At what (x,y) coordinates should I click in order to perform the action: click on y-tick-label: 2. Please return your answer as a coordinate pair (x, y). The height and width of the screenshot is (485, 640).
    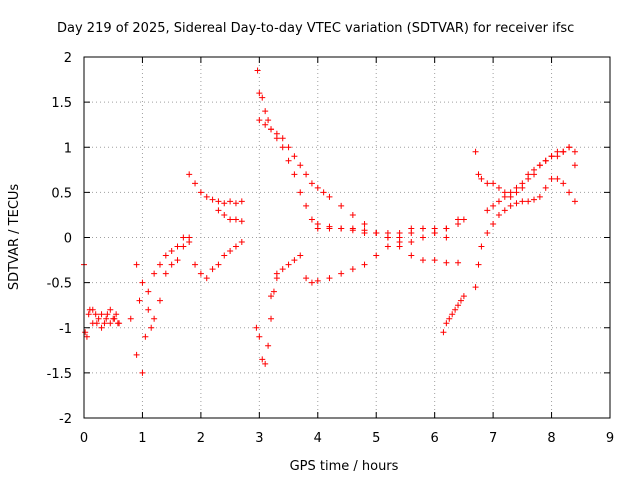
    Looking at the image, I should click on (68, 58).